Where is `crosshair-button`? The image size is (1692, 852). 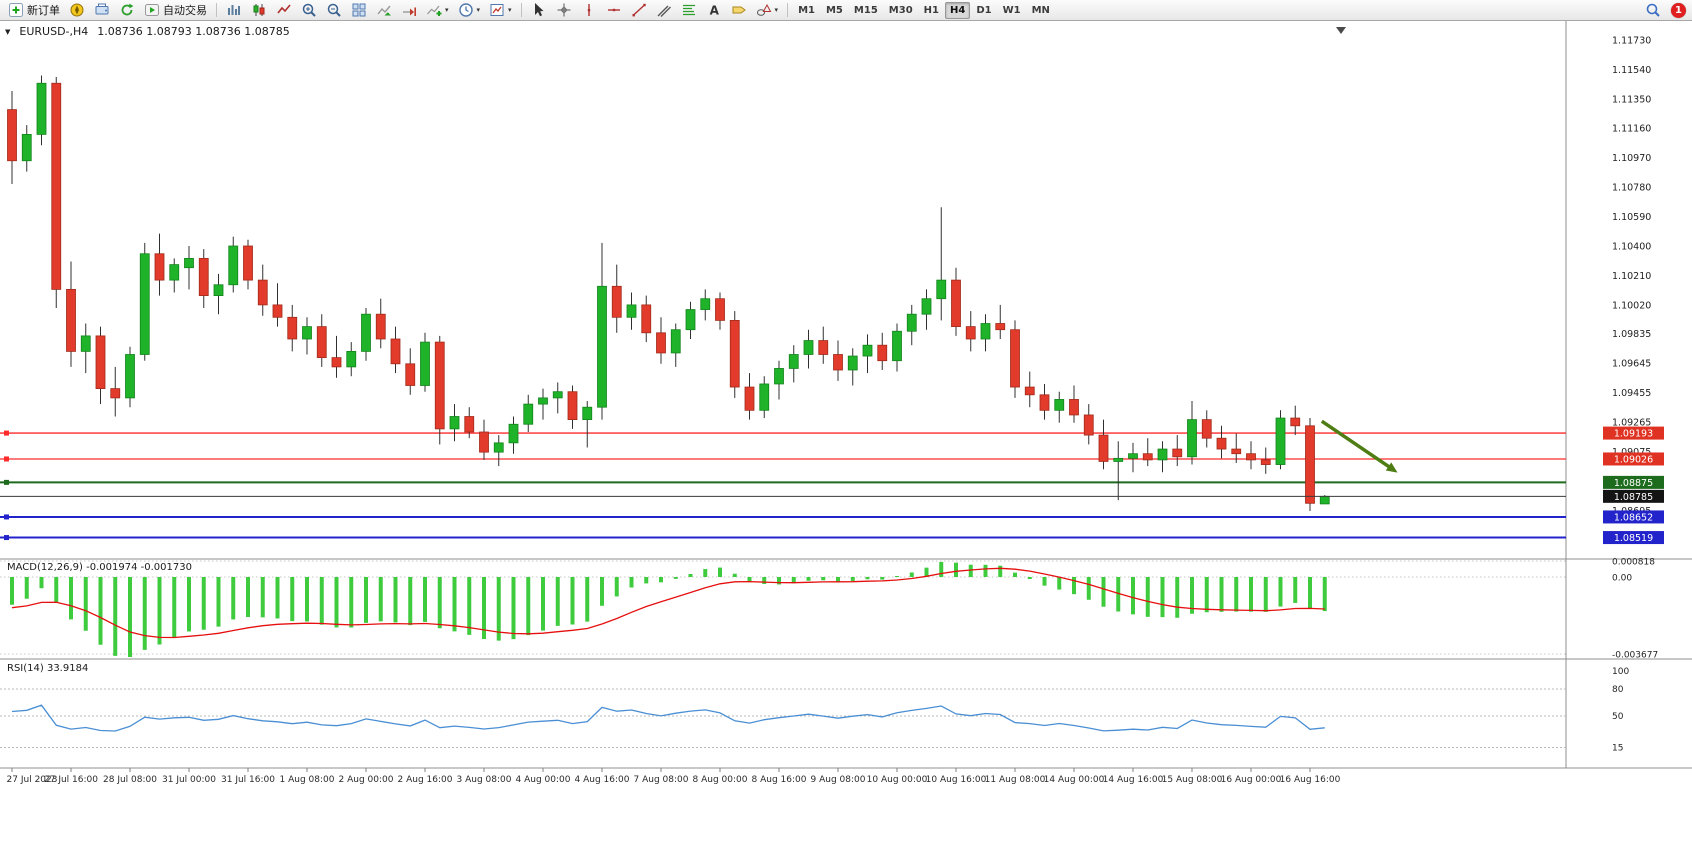 crosshair-button is located at coordinates (564, 10).